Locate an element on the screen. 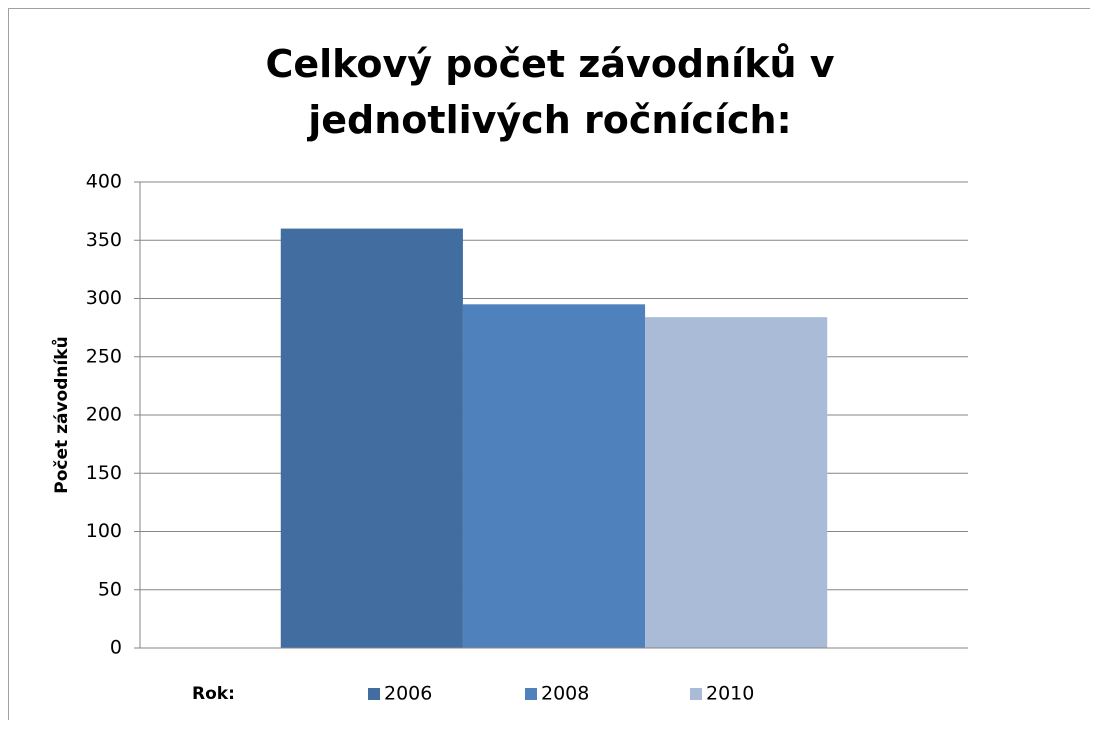  legend-label: 2008 is located at coordinates (565, 694).